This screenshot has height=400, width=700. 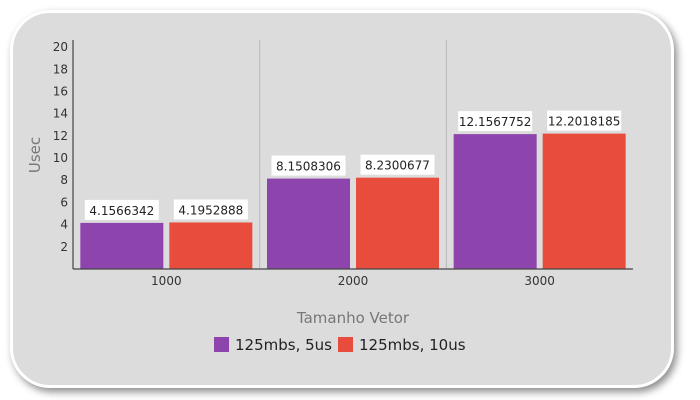 I want to click on data-label: 8.1508306, so click(x=308, y=167).